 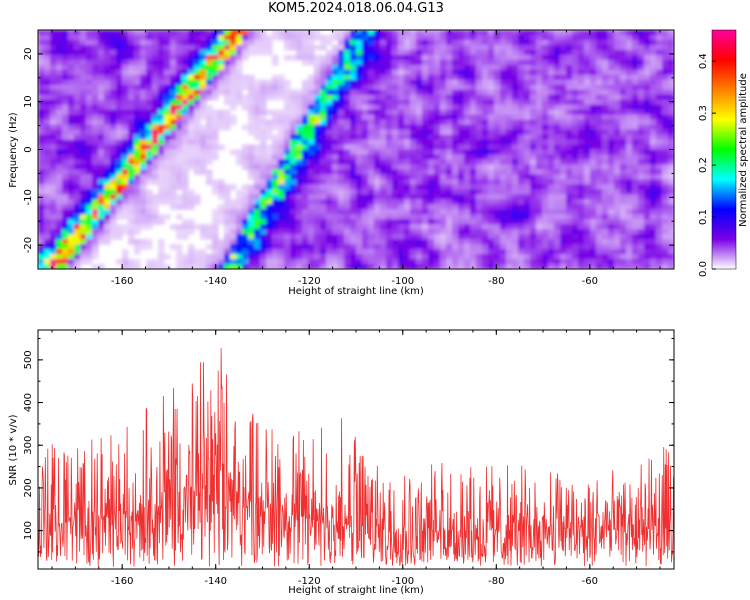 I want to click on x-tick-label: -120, so click(x=309, y=281).